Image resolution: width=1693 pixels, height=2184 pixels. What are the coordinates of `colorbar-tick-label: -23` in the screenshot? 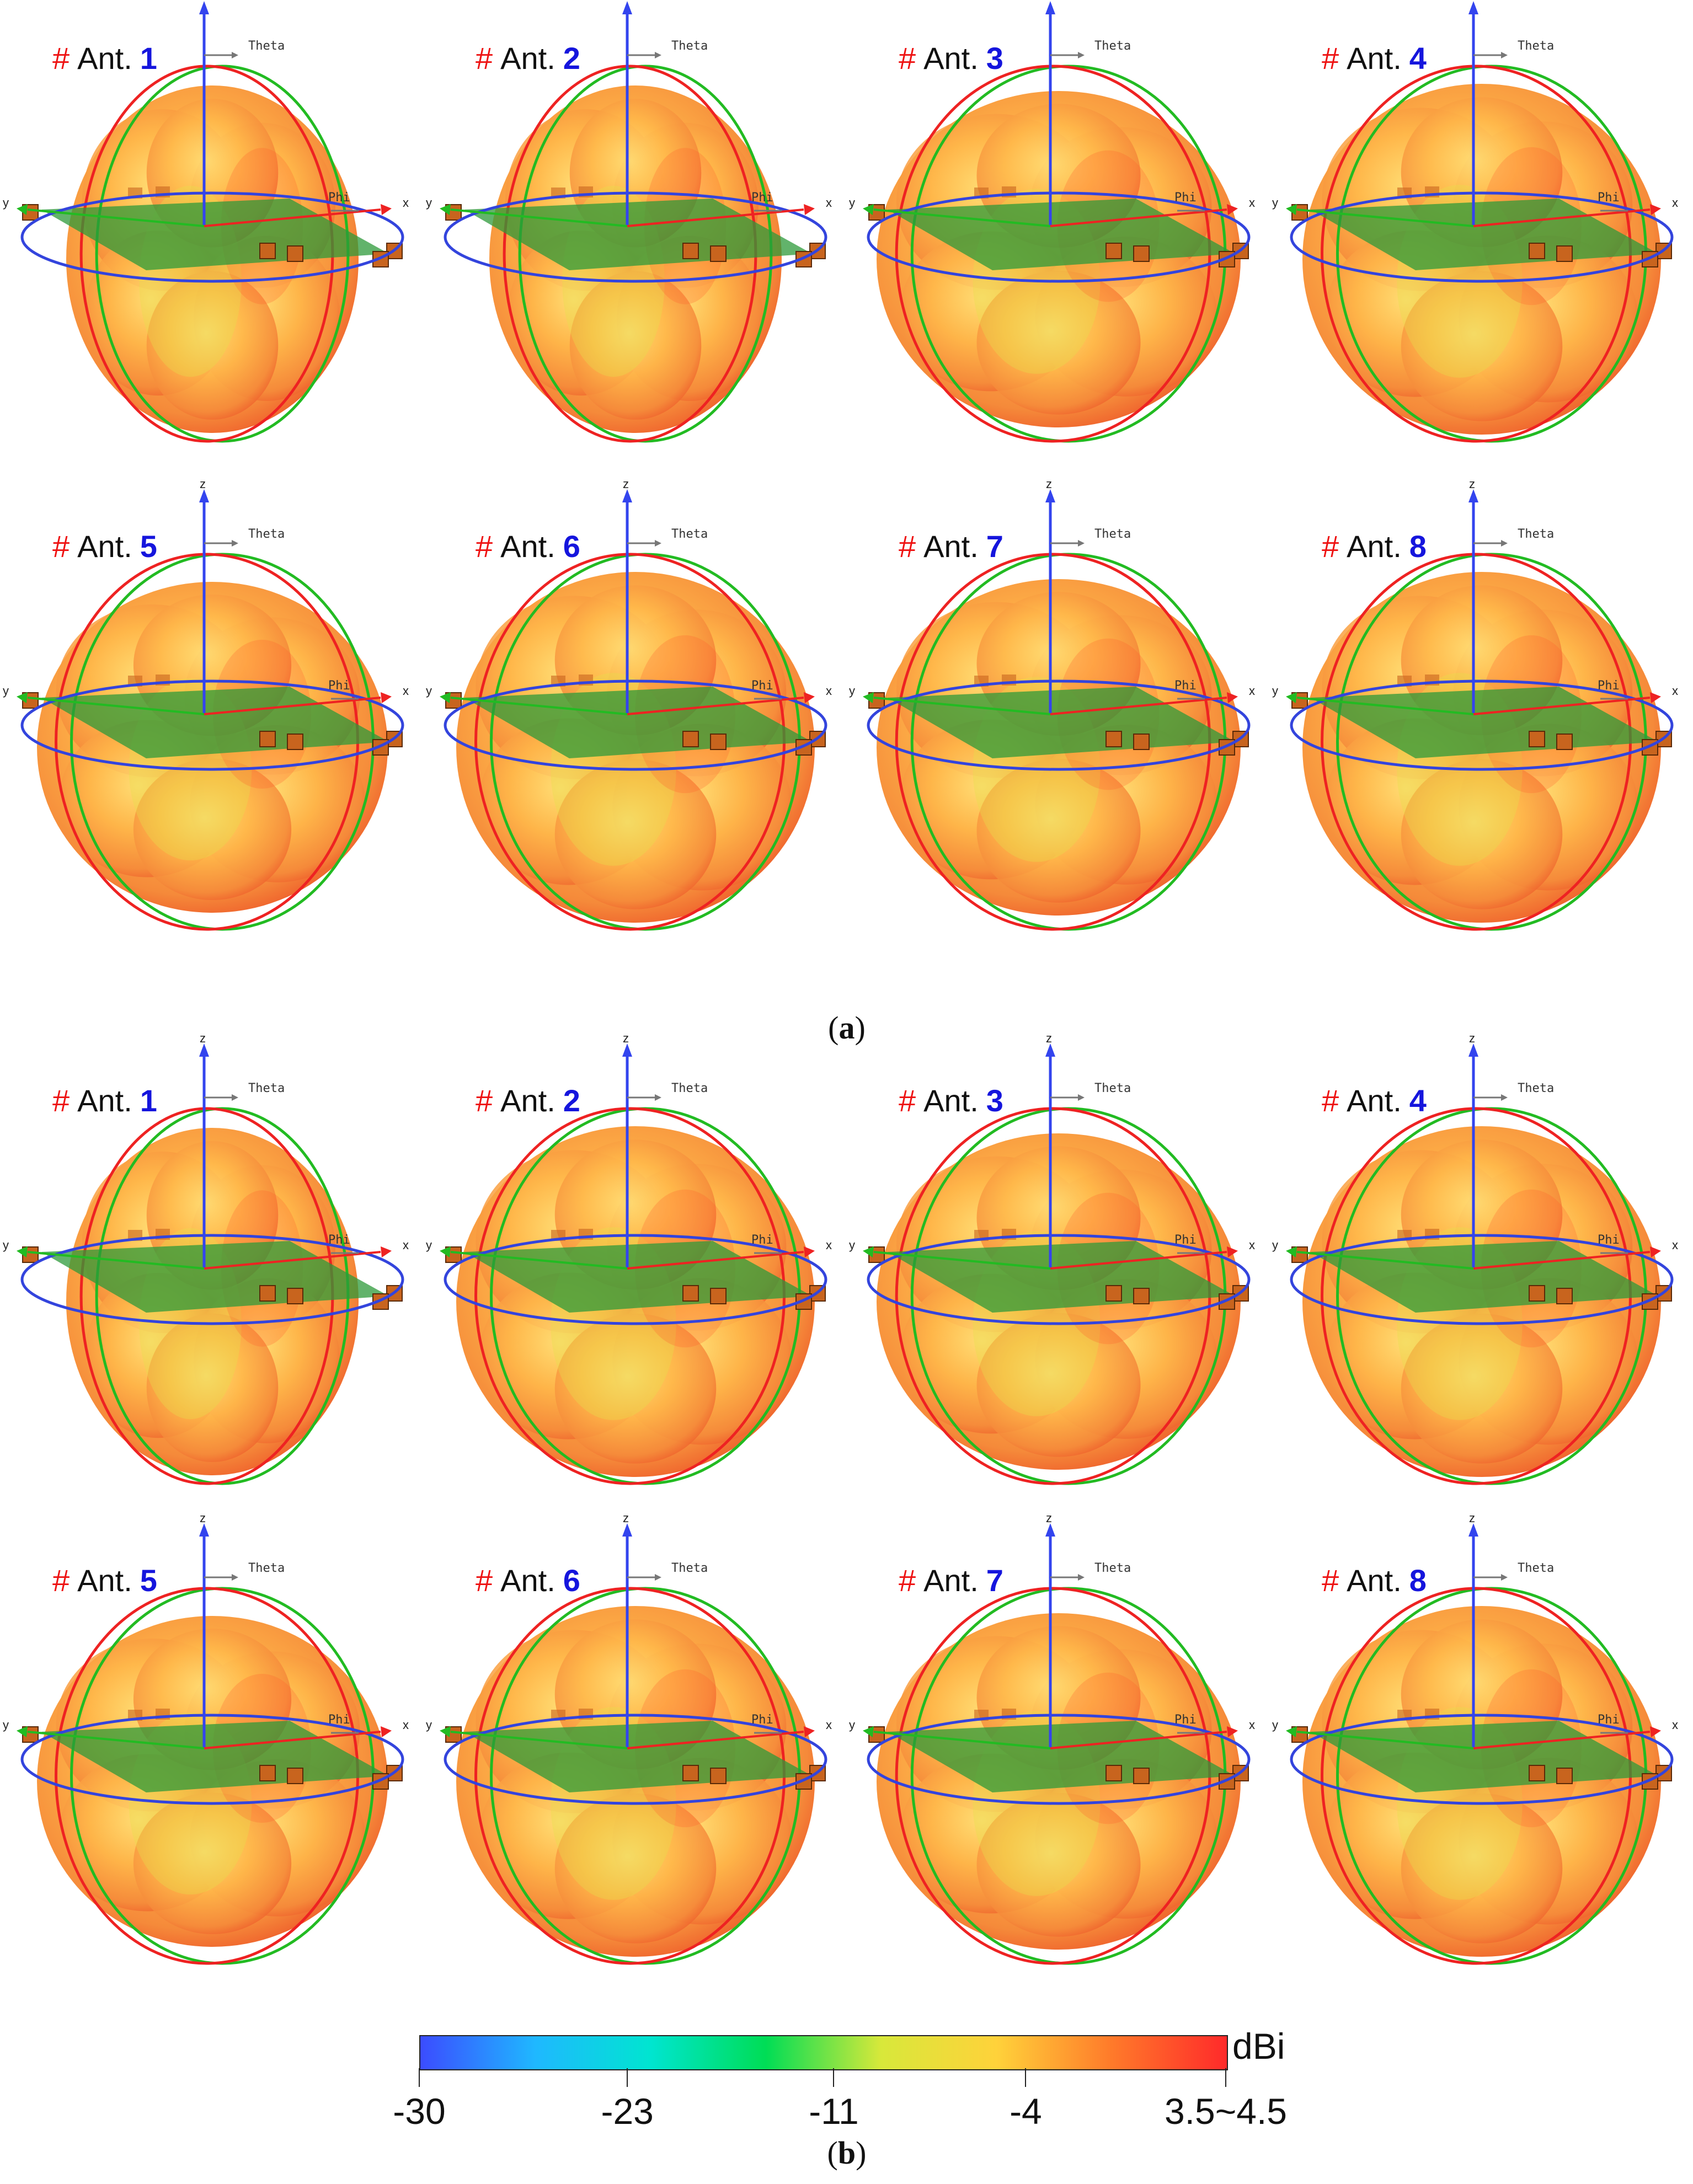 It's located at (628, 2111).